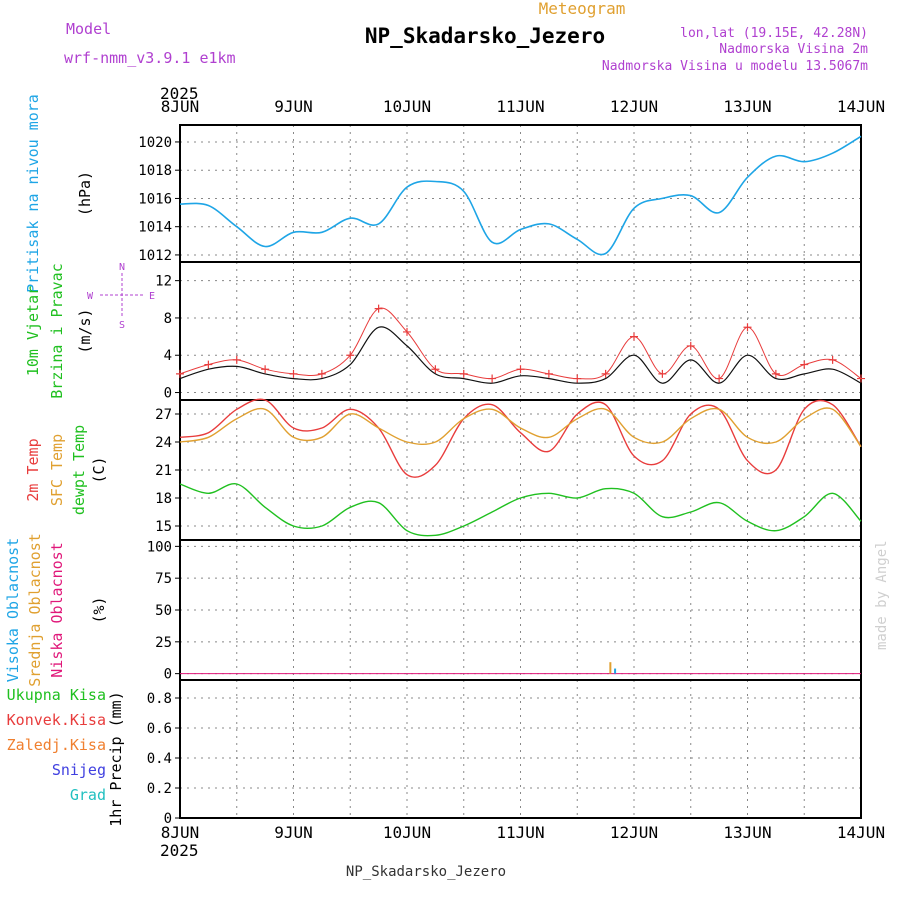  I want to click on wind-ytick-label: 8, so click(168, 319).